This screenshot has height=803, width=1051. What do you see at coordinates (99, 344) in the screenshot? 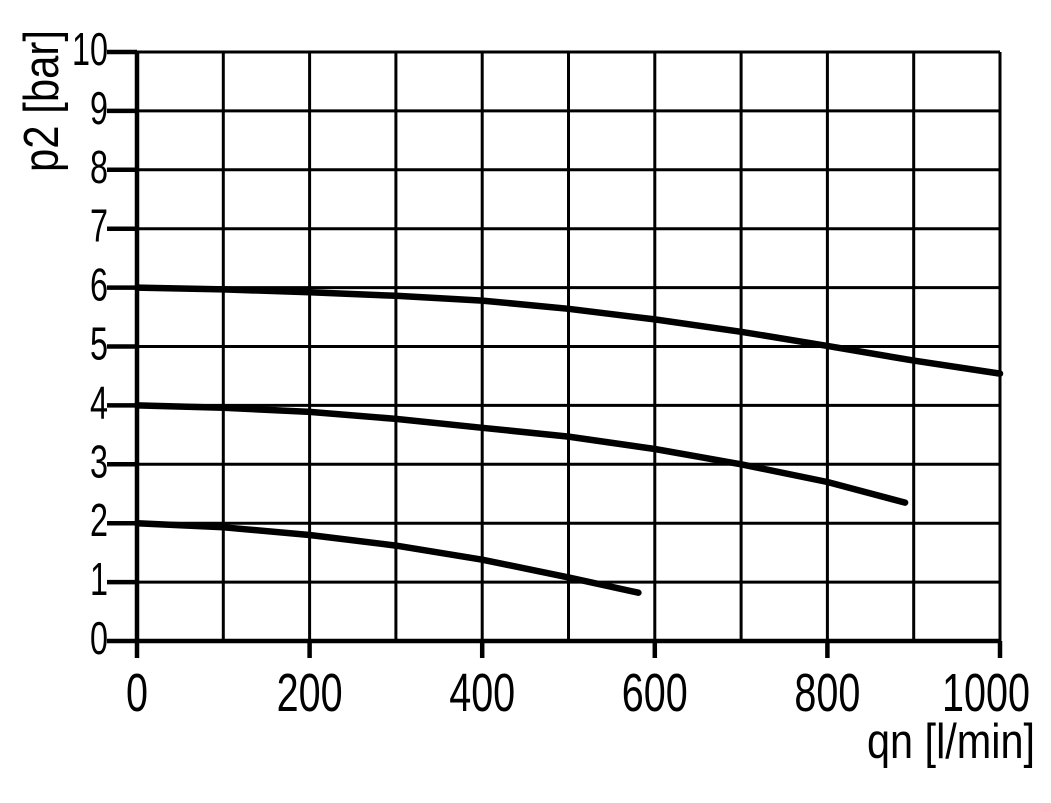
I see `y-tick-label: 5` at bounding box center [99, 344].